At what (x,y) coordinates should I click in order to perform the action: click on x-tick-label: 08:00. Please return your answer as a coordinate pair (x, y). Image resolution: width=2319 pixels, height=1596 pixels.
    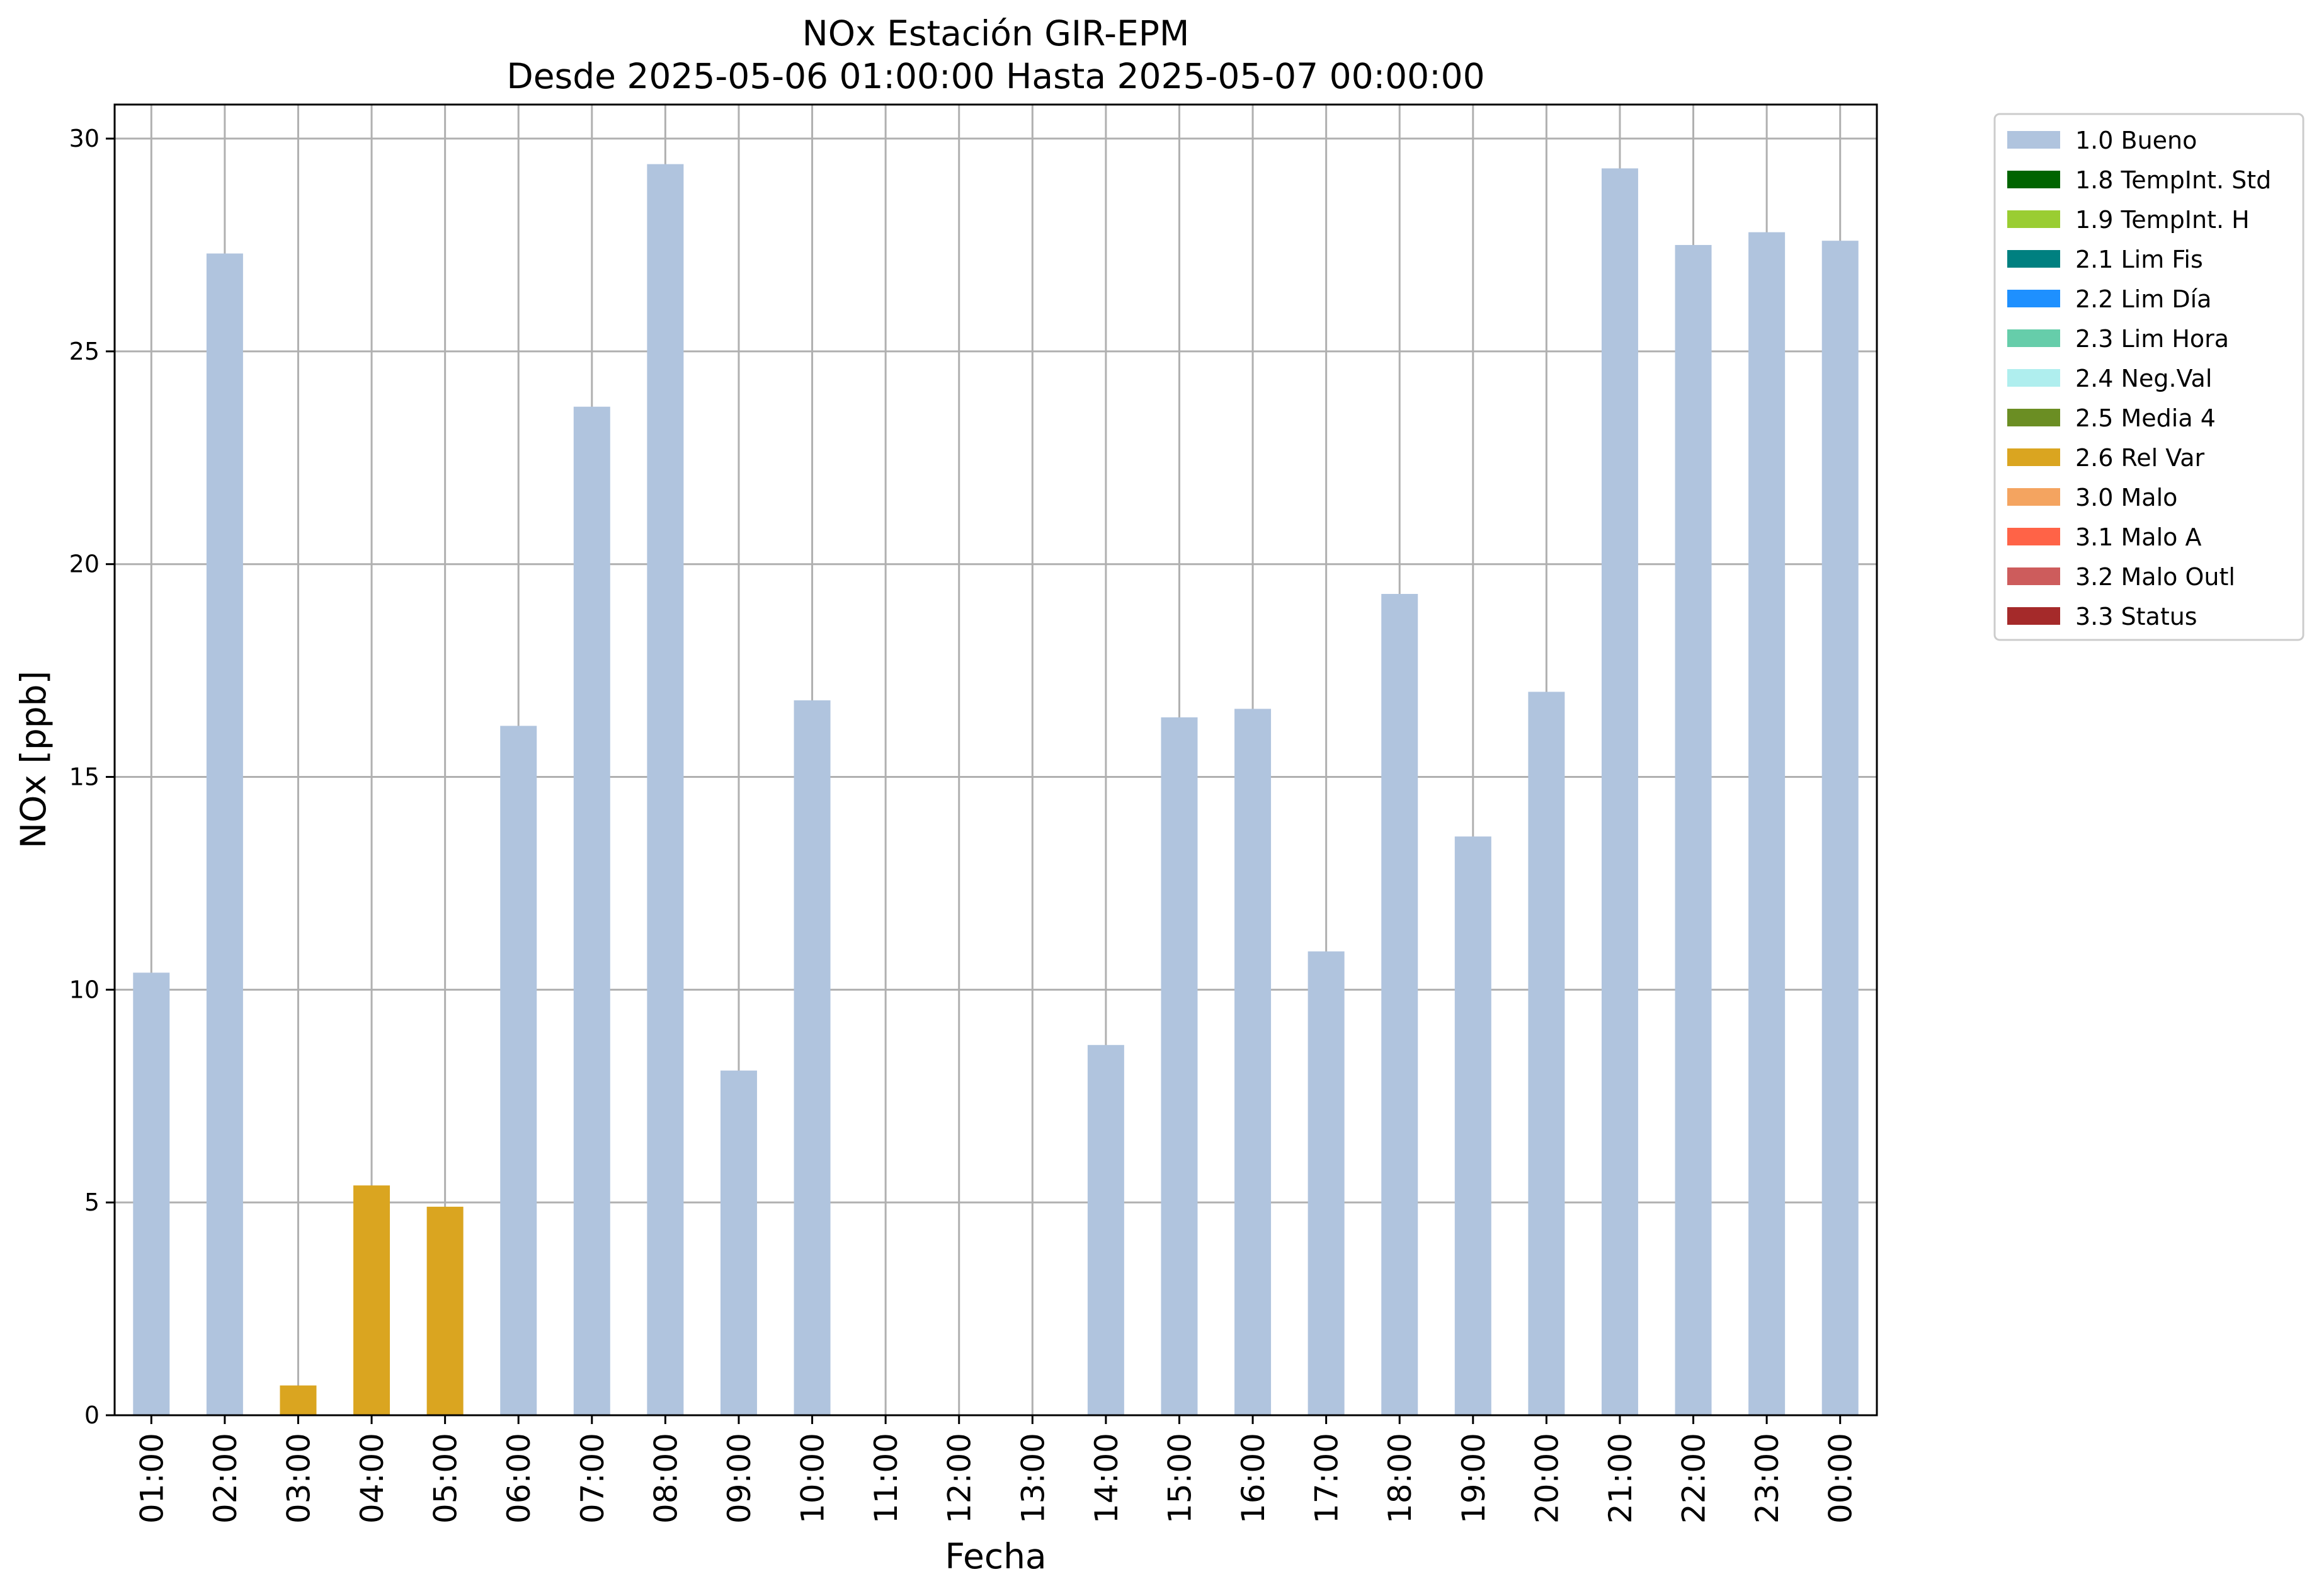
    Looking at the image, I should click on (665, 1478).